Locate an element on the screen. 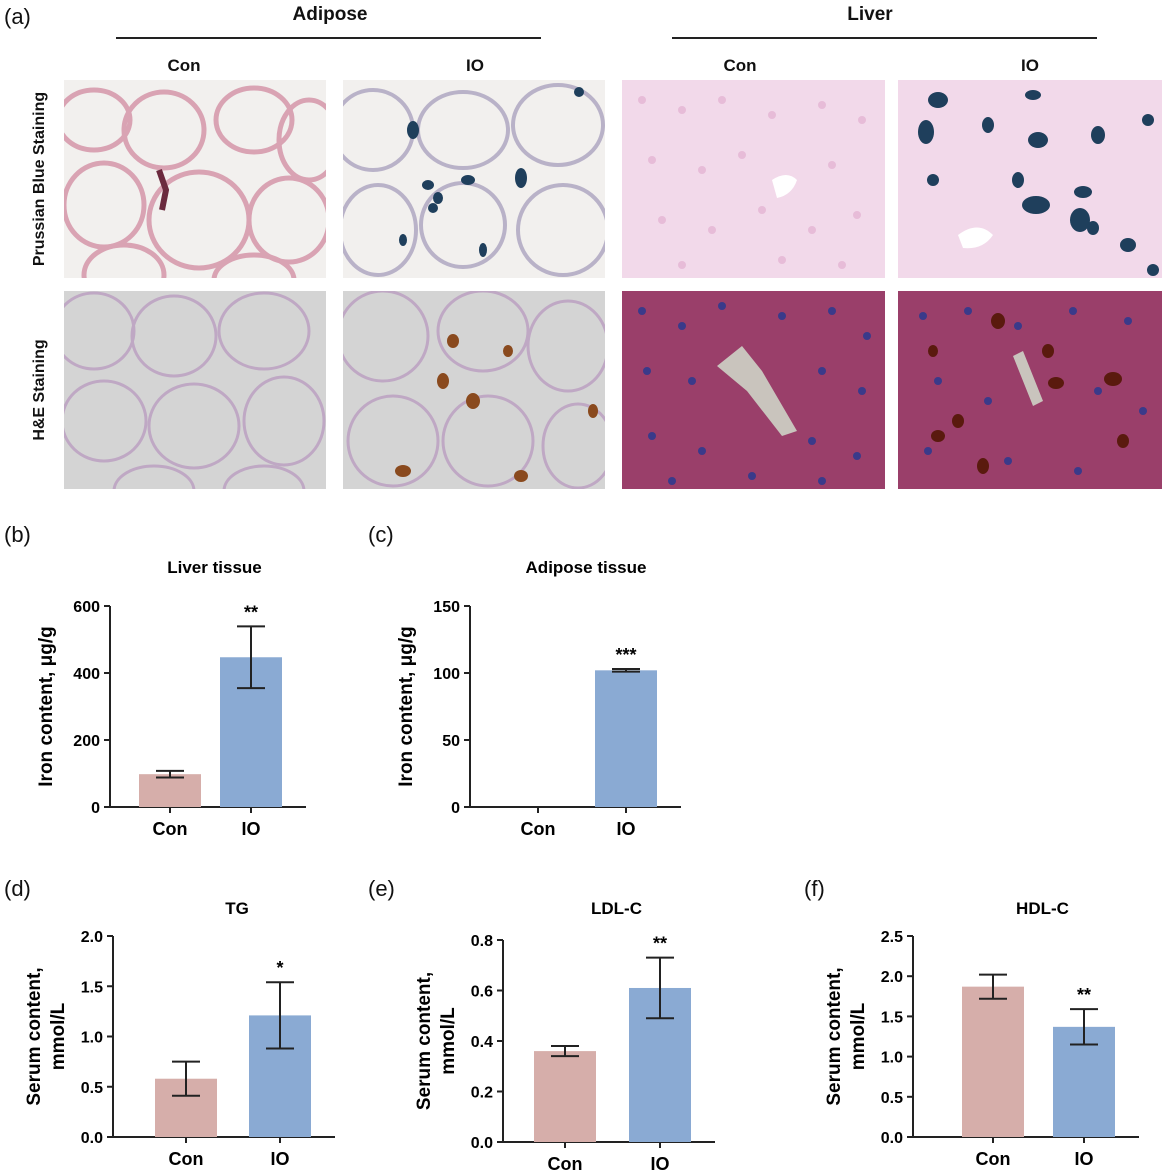 The height and width of the screenshot is (1172, 1164). y-tick-label: 50 is located at coordinates (451, 741).